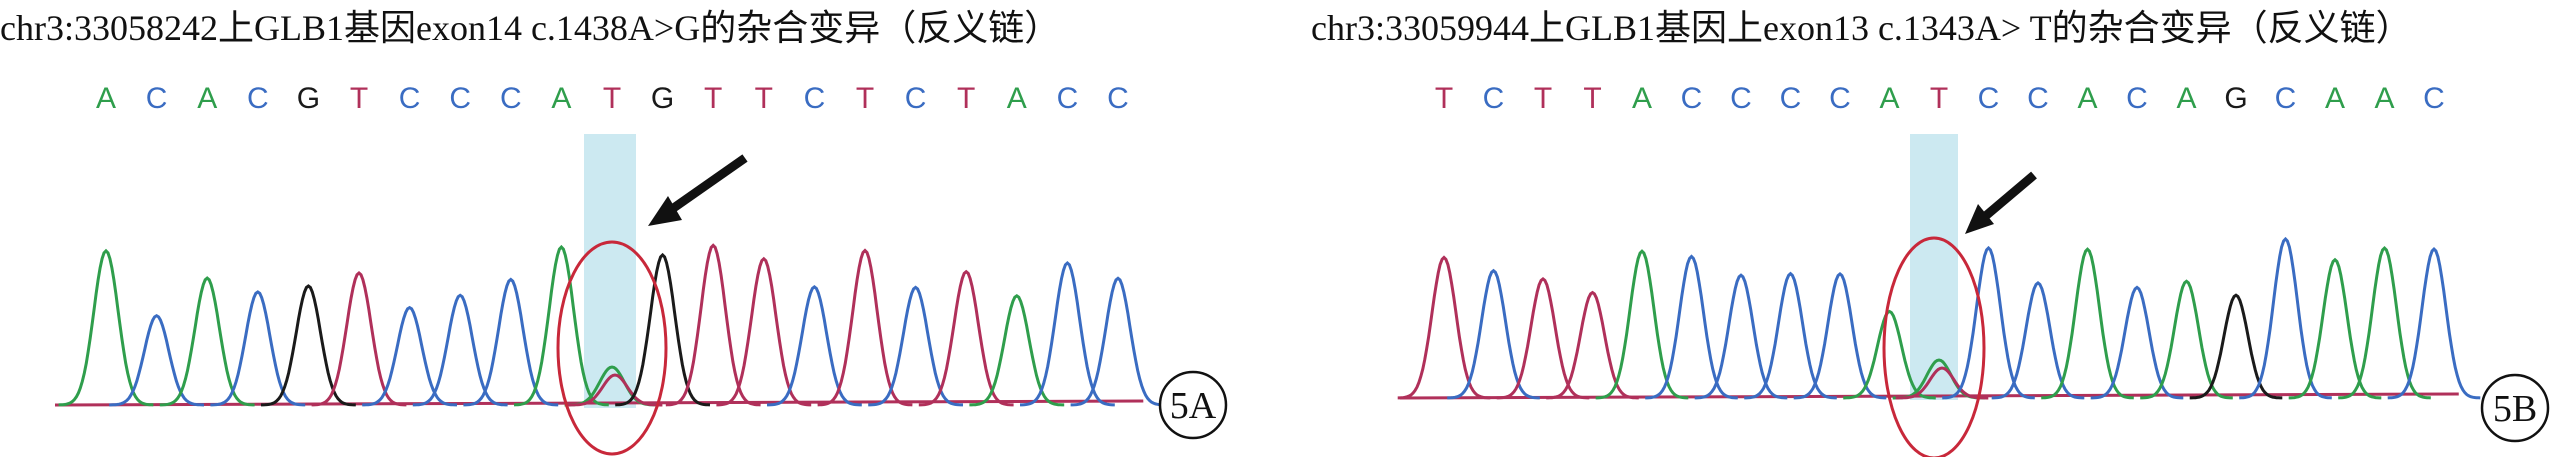 Image resolution: width=2559 pixels, height=457 pixels. I want to click on panel-label: 5B, so click(2515, 409).